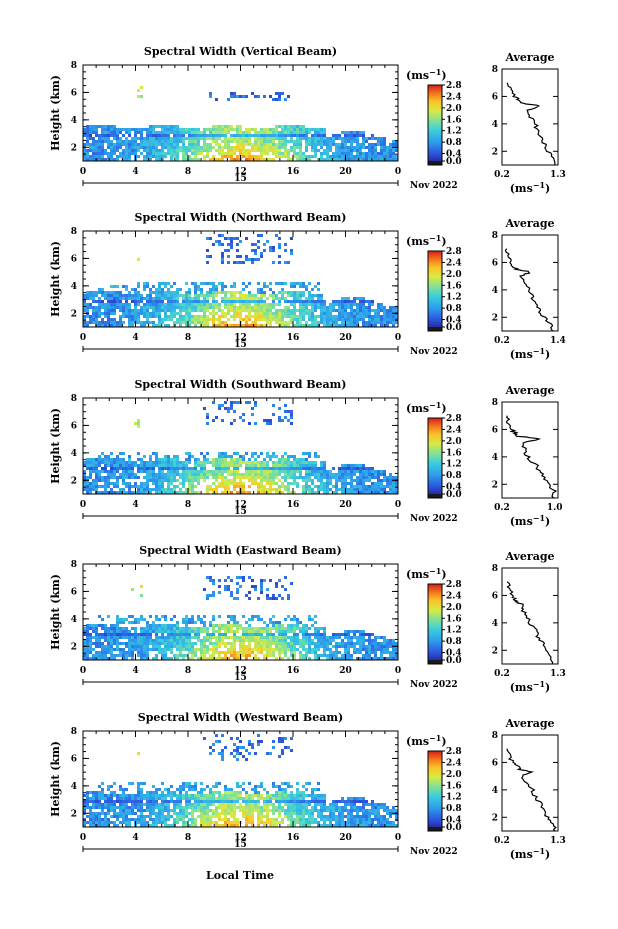 The height and width of the screenshot is (929, 618). Describe the element at coordinates (435, 493) in the screenshot. I see `colorbar-segment` at that location.